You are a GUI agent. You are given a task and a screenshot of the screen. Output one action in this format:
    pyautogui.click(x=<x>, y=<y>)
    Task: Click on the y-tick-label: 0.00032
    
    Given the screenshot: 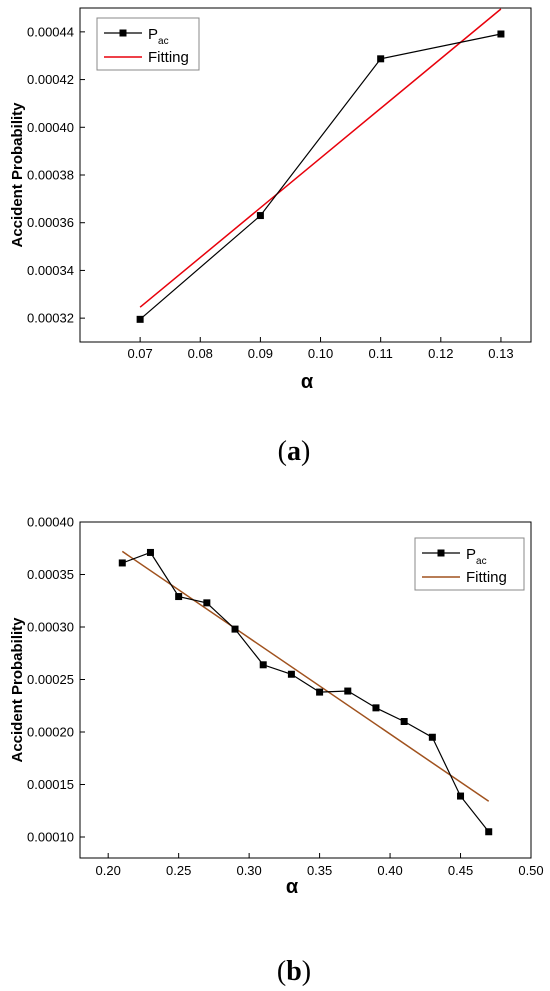 What is the action you would take?
    pyautogui.click(x=50, y=318)
    